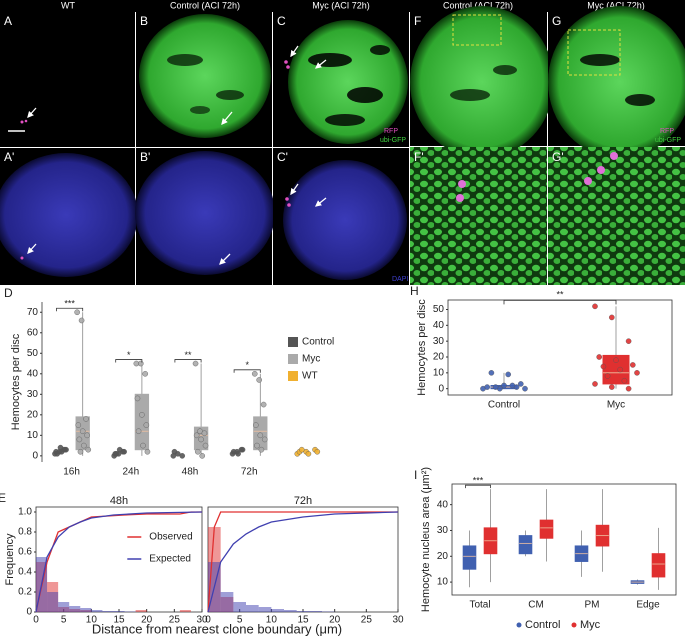  What do you see at coordinates (668, 140) in the screenshot?
I see `channel-label: ubi-GFP` at bounding box center [668, 140].